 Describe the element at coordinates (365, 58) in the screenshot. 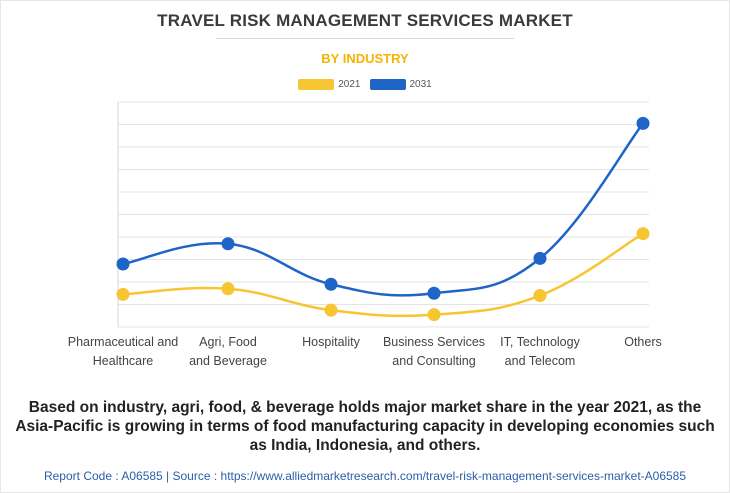

I see `chart-subtitle: BY INDUSTRY` at that location.